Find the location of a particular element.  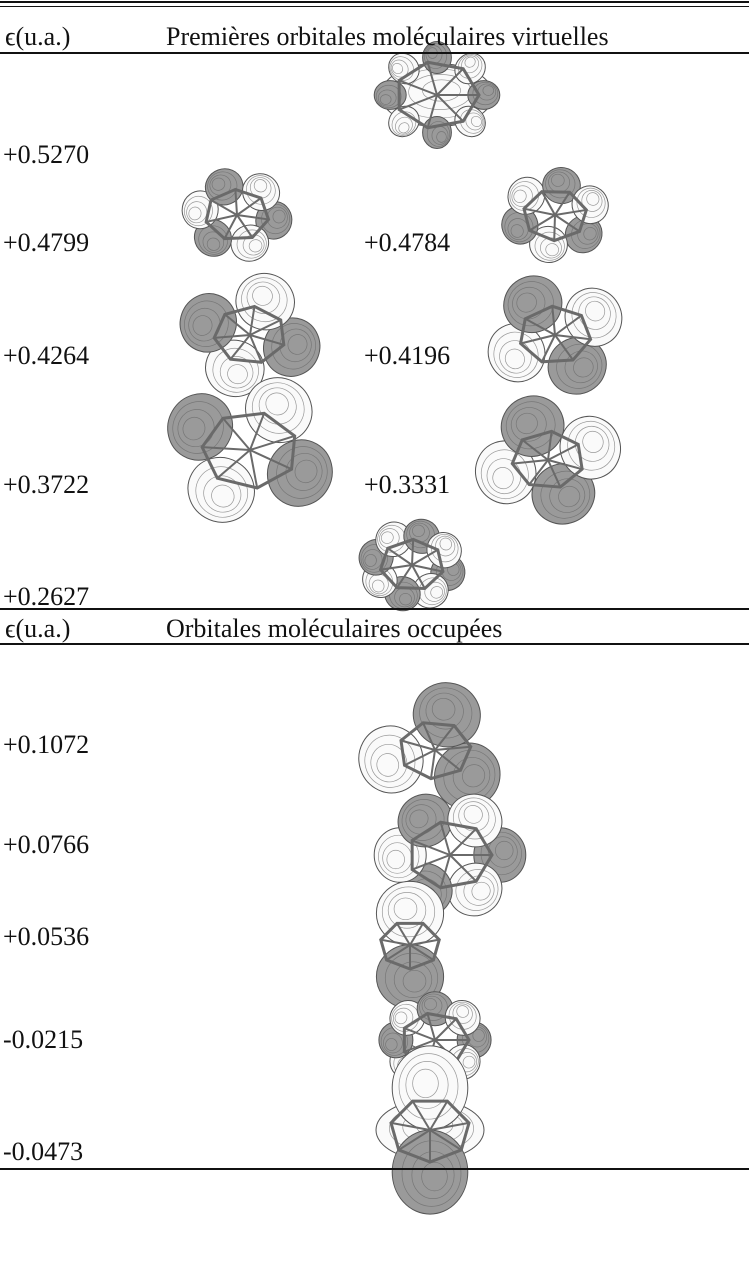

header-title: Orbitales moléculaires occupées is located at coordinates (334, 628).